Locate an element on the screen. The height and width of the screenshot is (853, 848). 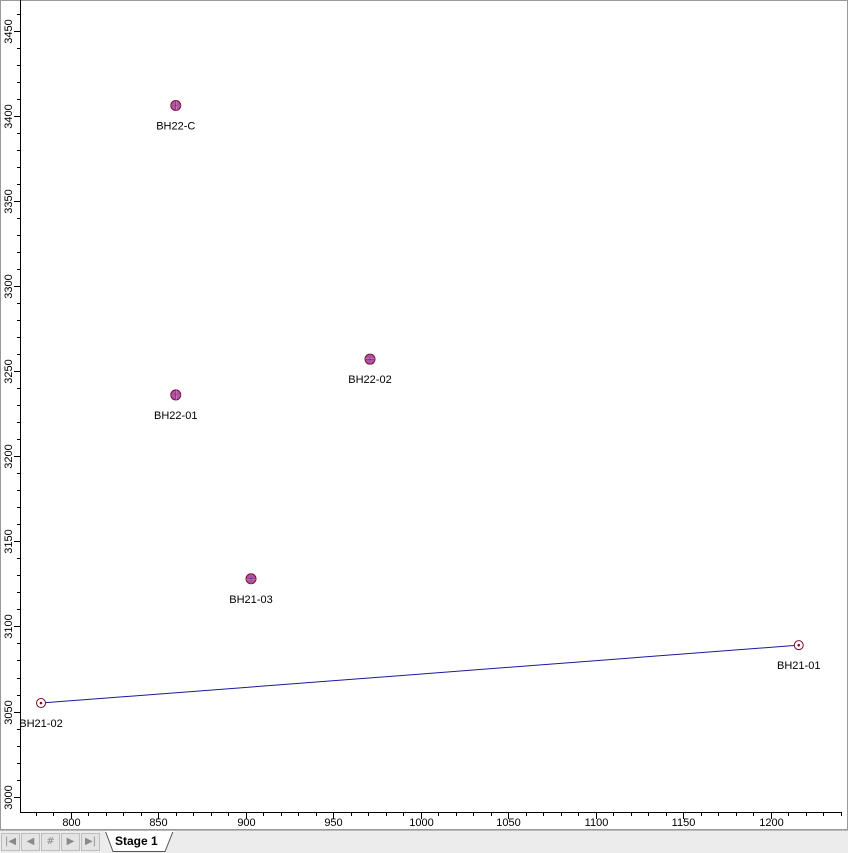
section-lines is located at coordinates (419, 674).